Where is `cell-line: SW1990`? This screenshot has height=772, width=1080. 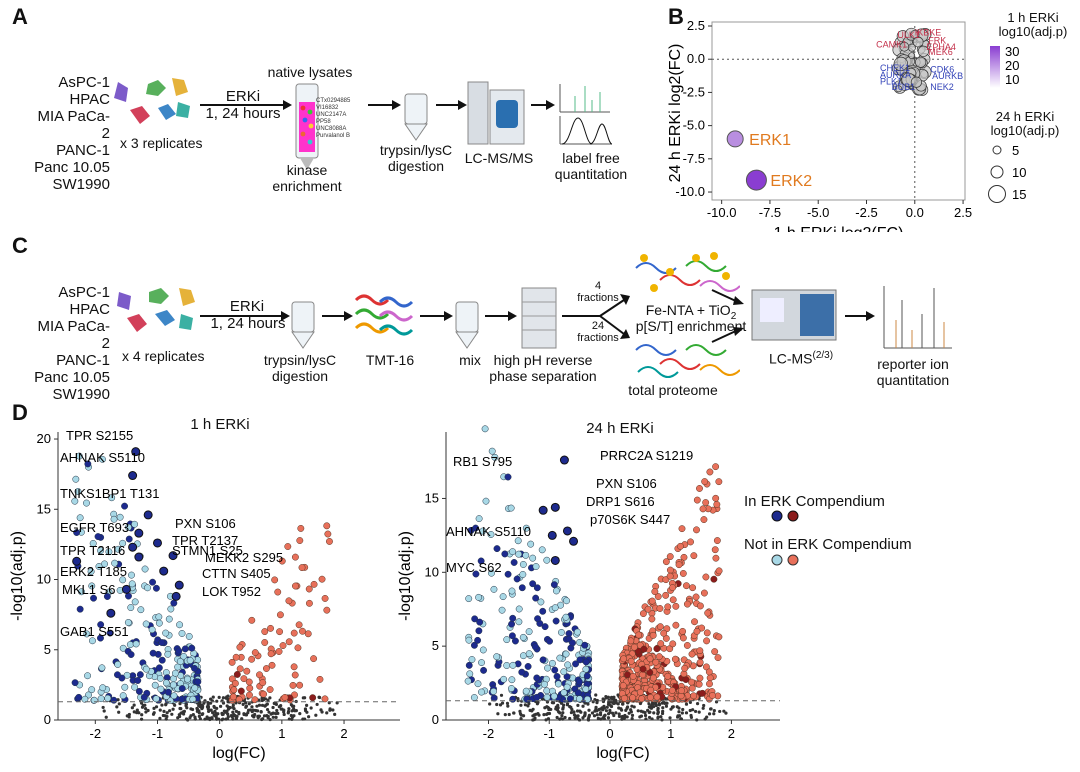 cell-line: SW1990 is located at coordinates (81, 394).